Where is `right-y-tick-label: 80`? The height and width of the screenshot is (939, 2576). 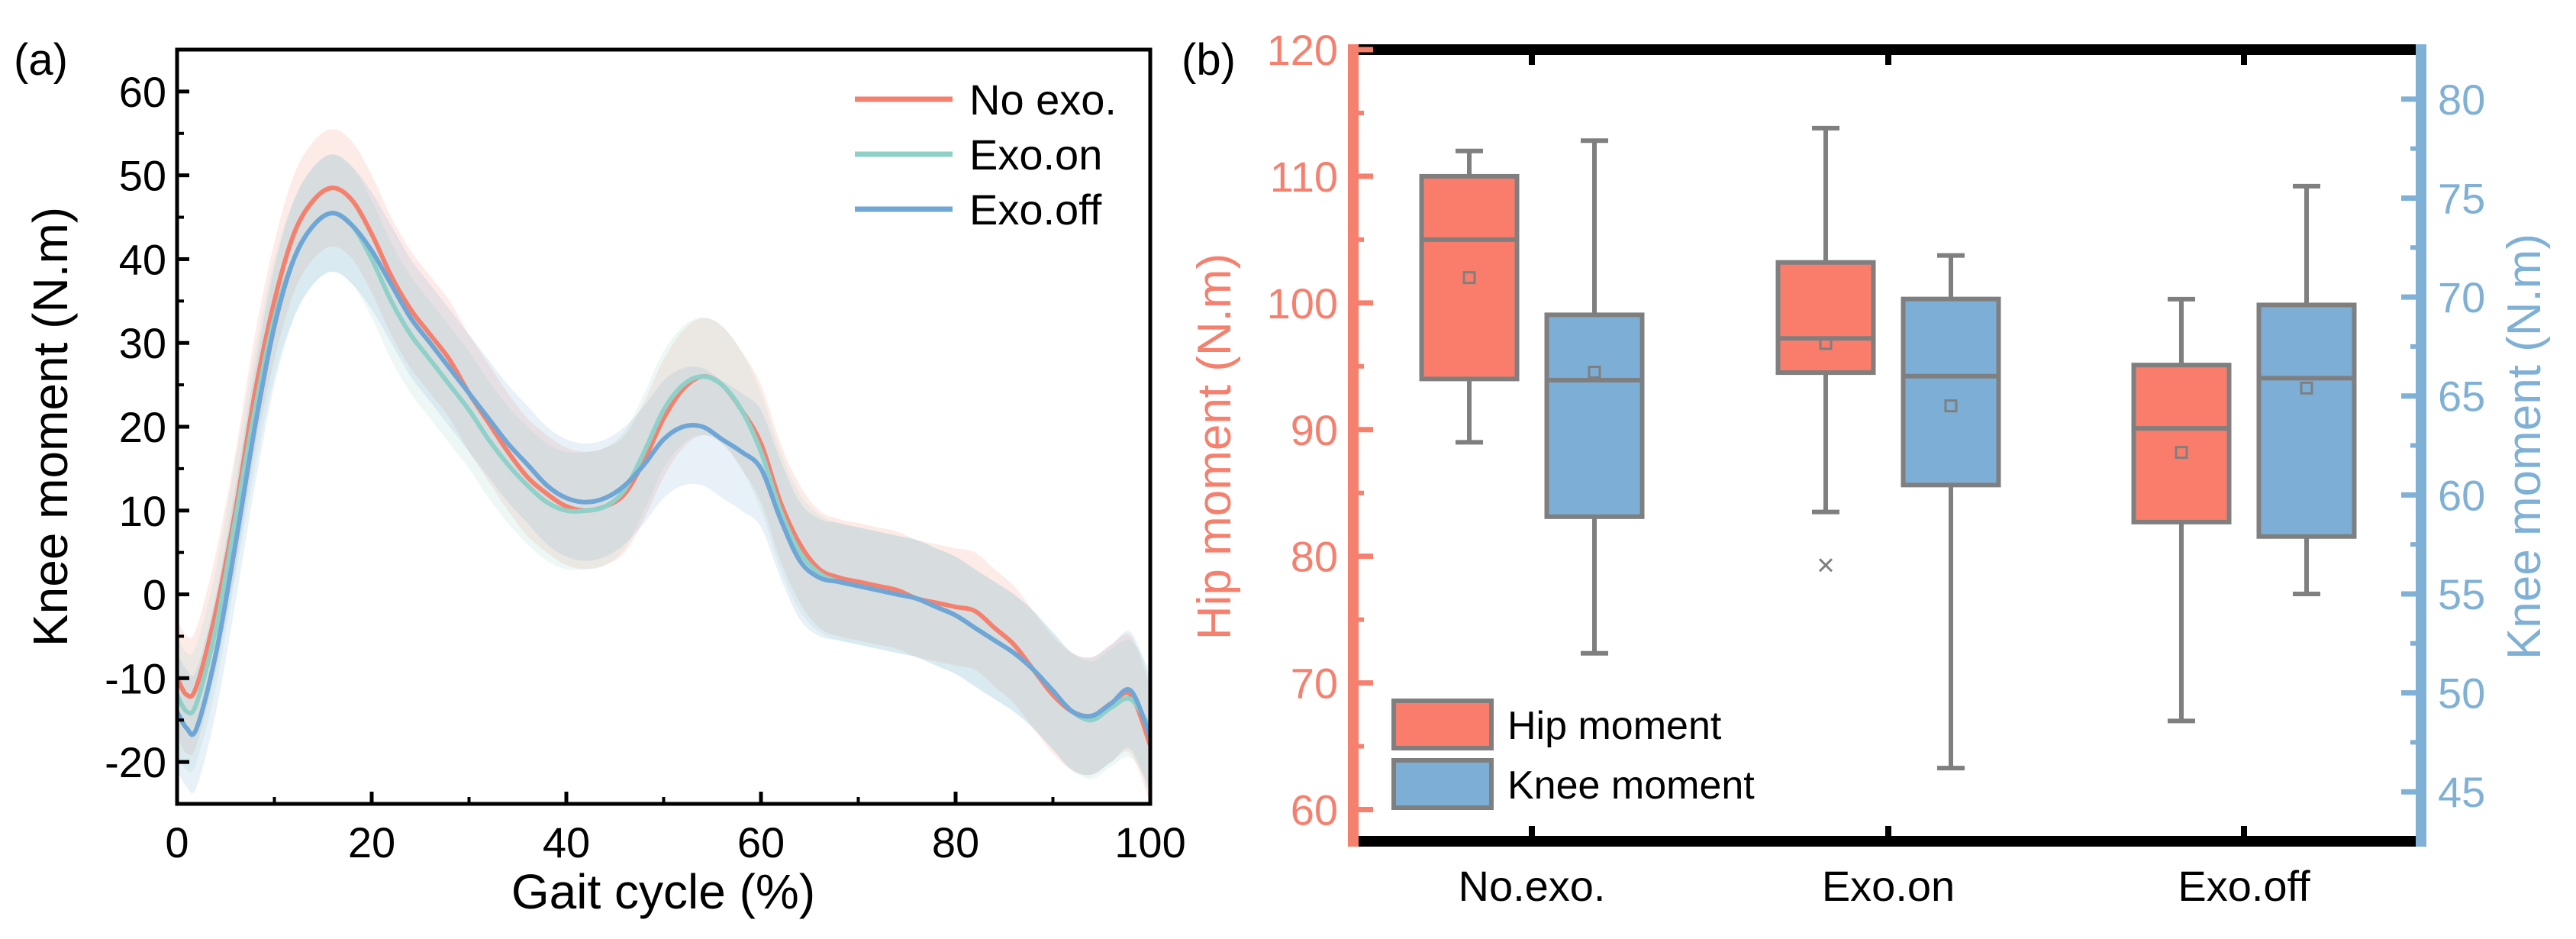 right-y-tick-label: 80 is located at coordinates (2461, 100).